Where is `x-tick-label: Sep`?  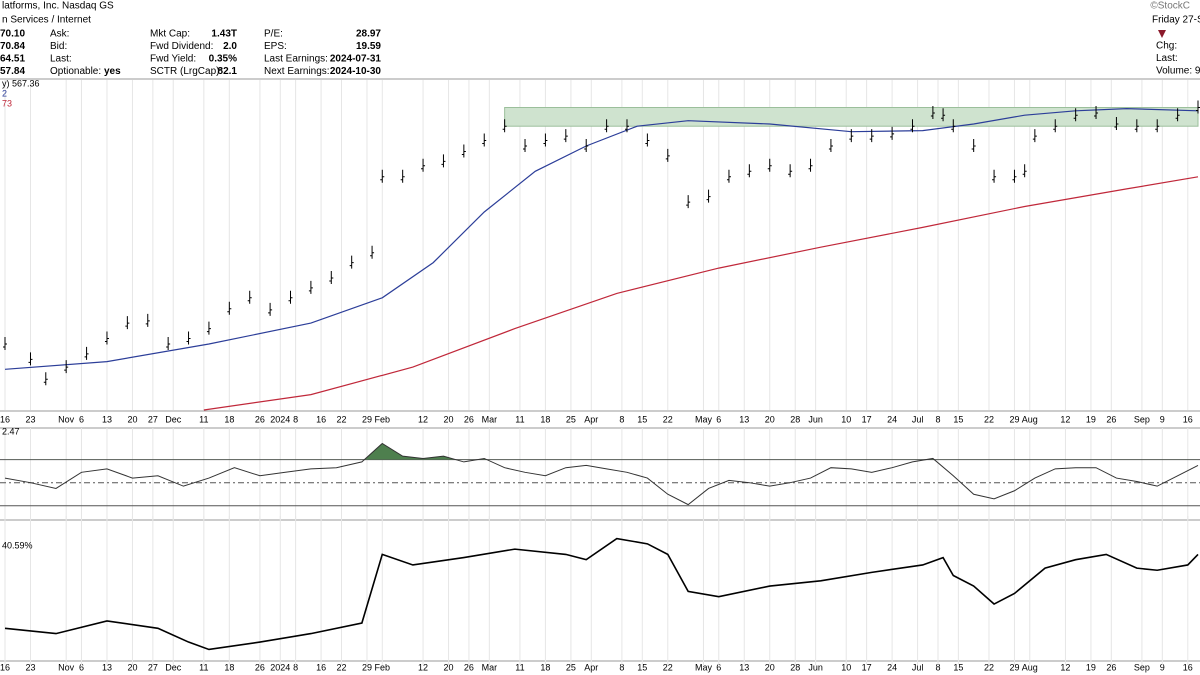
x-tick-label: Sep is located at coordinates (1142, 419).